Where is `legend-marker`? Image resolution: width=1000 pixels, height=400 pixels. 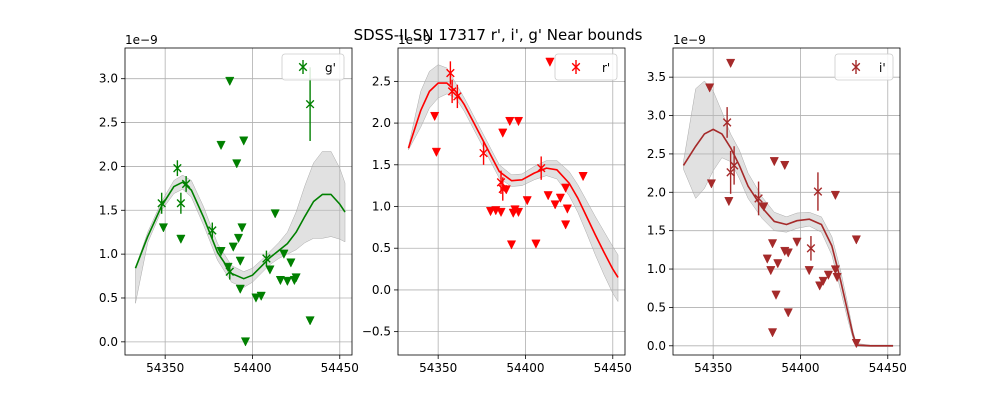 legend-marker is located at coordinates (576, 67).